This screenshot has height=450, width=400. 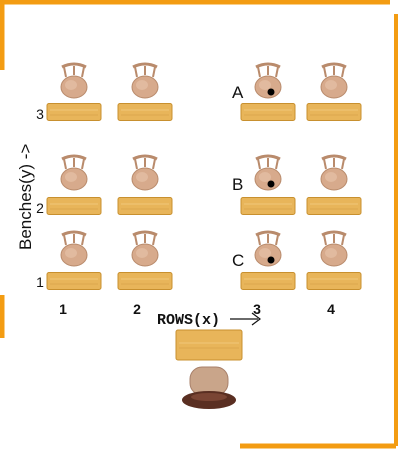 I want to click on x-tick-label: 3, so click(x=257, y=309).